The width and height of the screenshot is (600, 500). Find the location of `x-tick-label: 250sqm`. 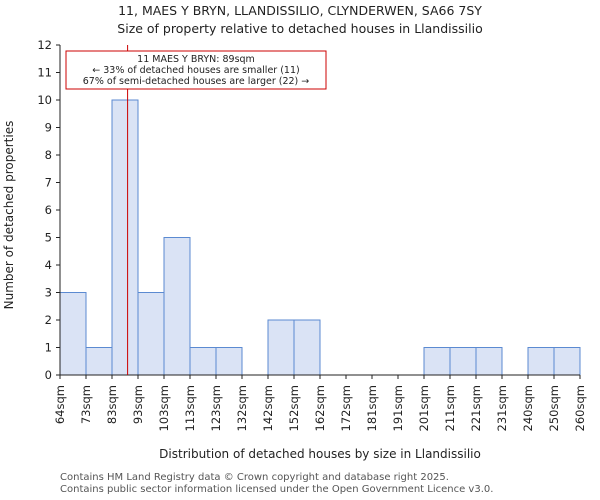

x-tick-label: 250sqm is located at coordinates (554, 408).